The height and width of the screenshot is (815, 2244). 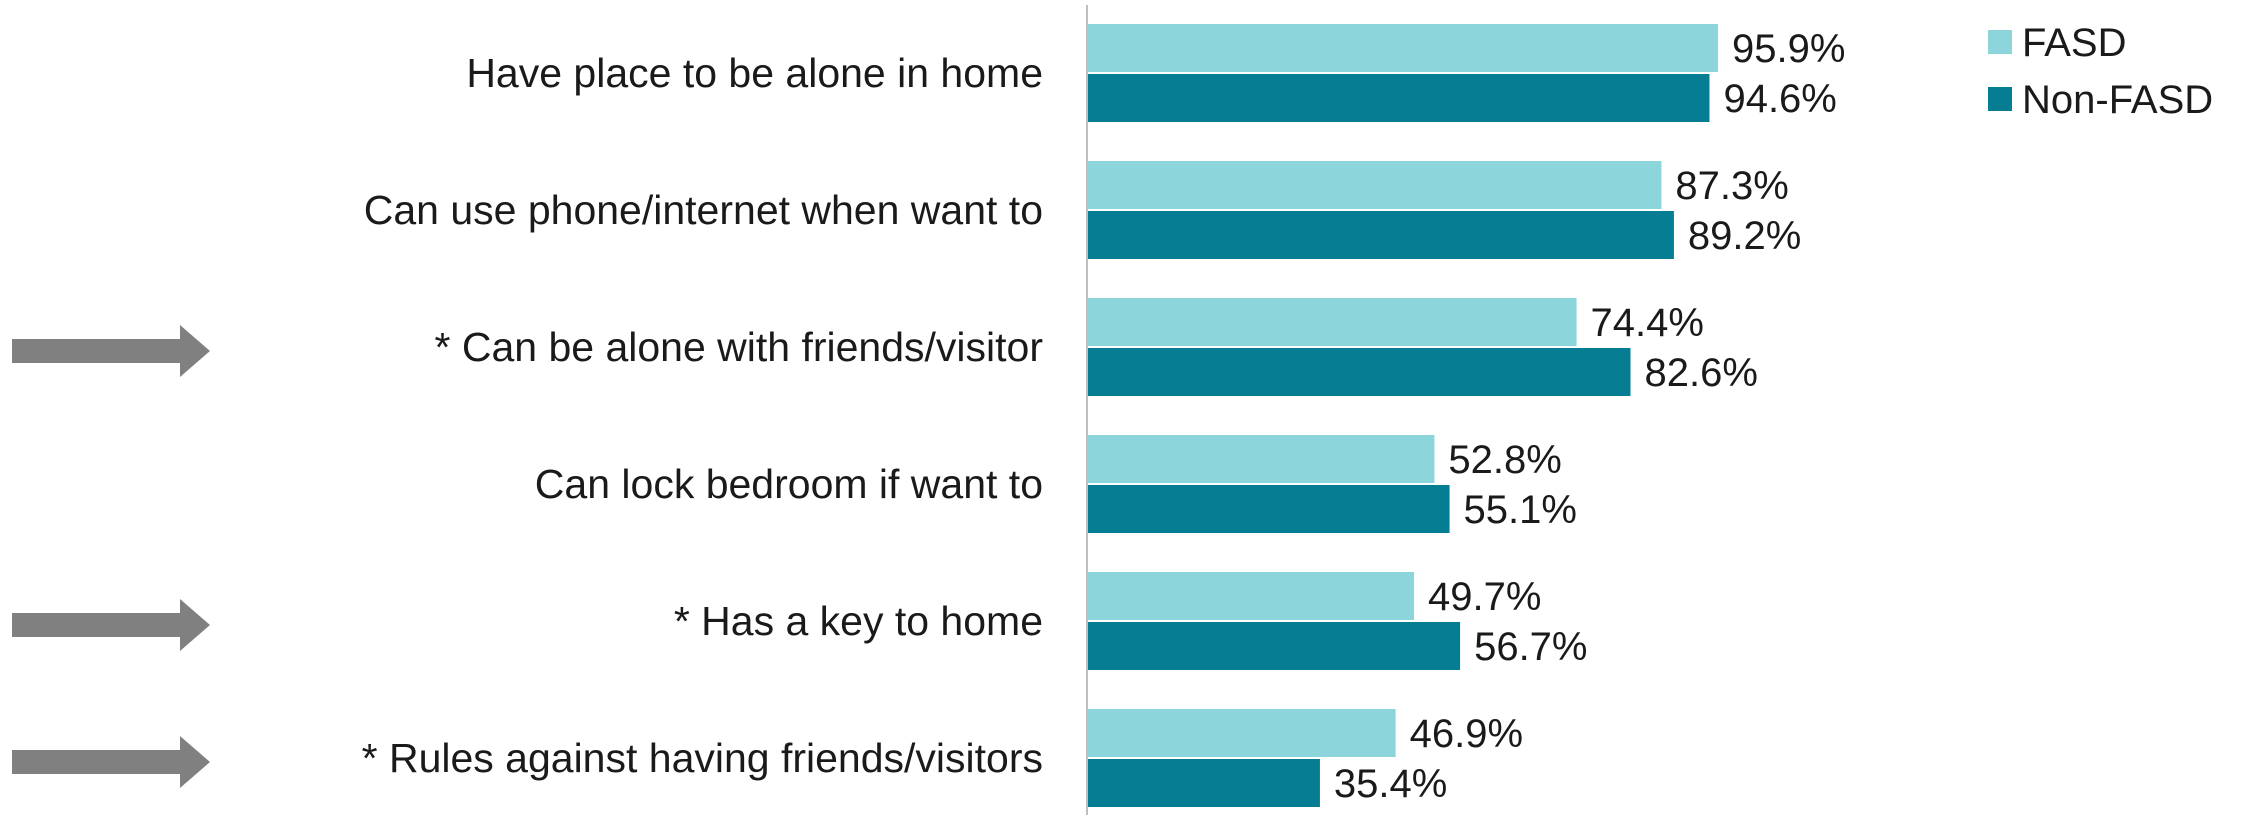 What do you see at coordinates (1390, 784) in the screenshot?
I see `data-label: 35.4%` at bounding box center [1390, 784].